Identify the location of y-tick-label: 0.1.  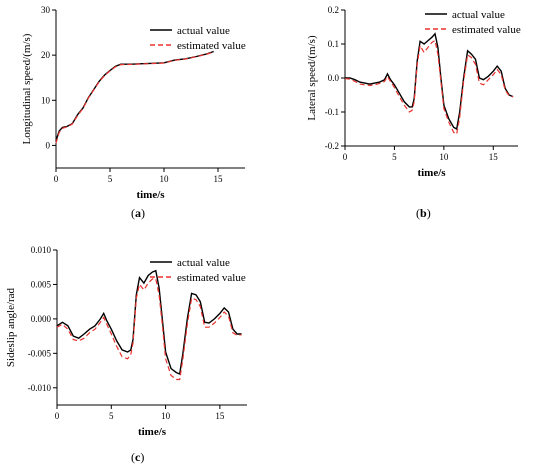
(333, 44).